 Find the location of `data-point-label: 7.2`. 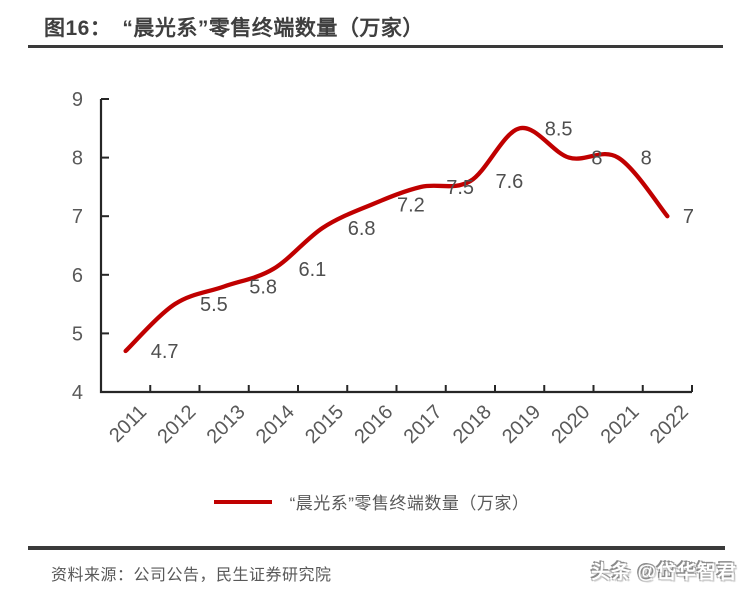

data-point-label: 7.2 is located at coordinates (411, 205).